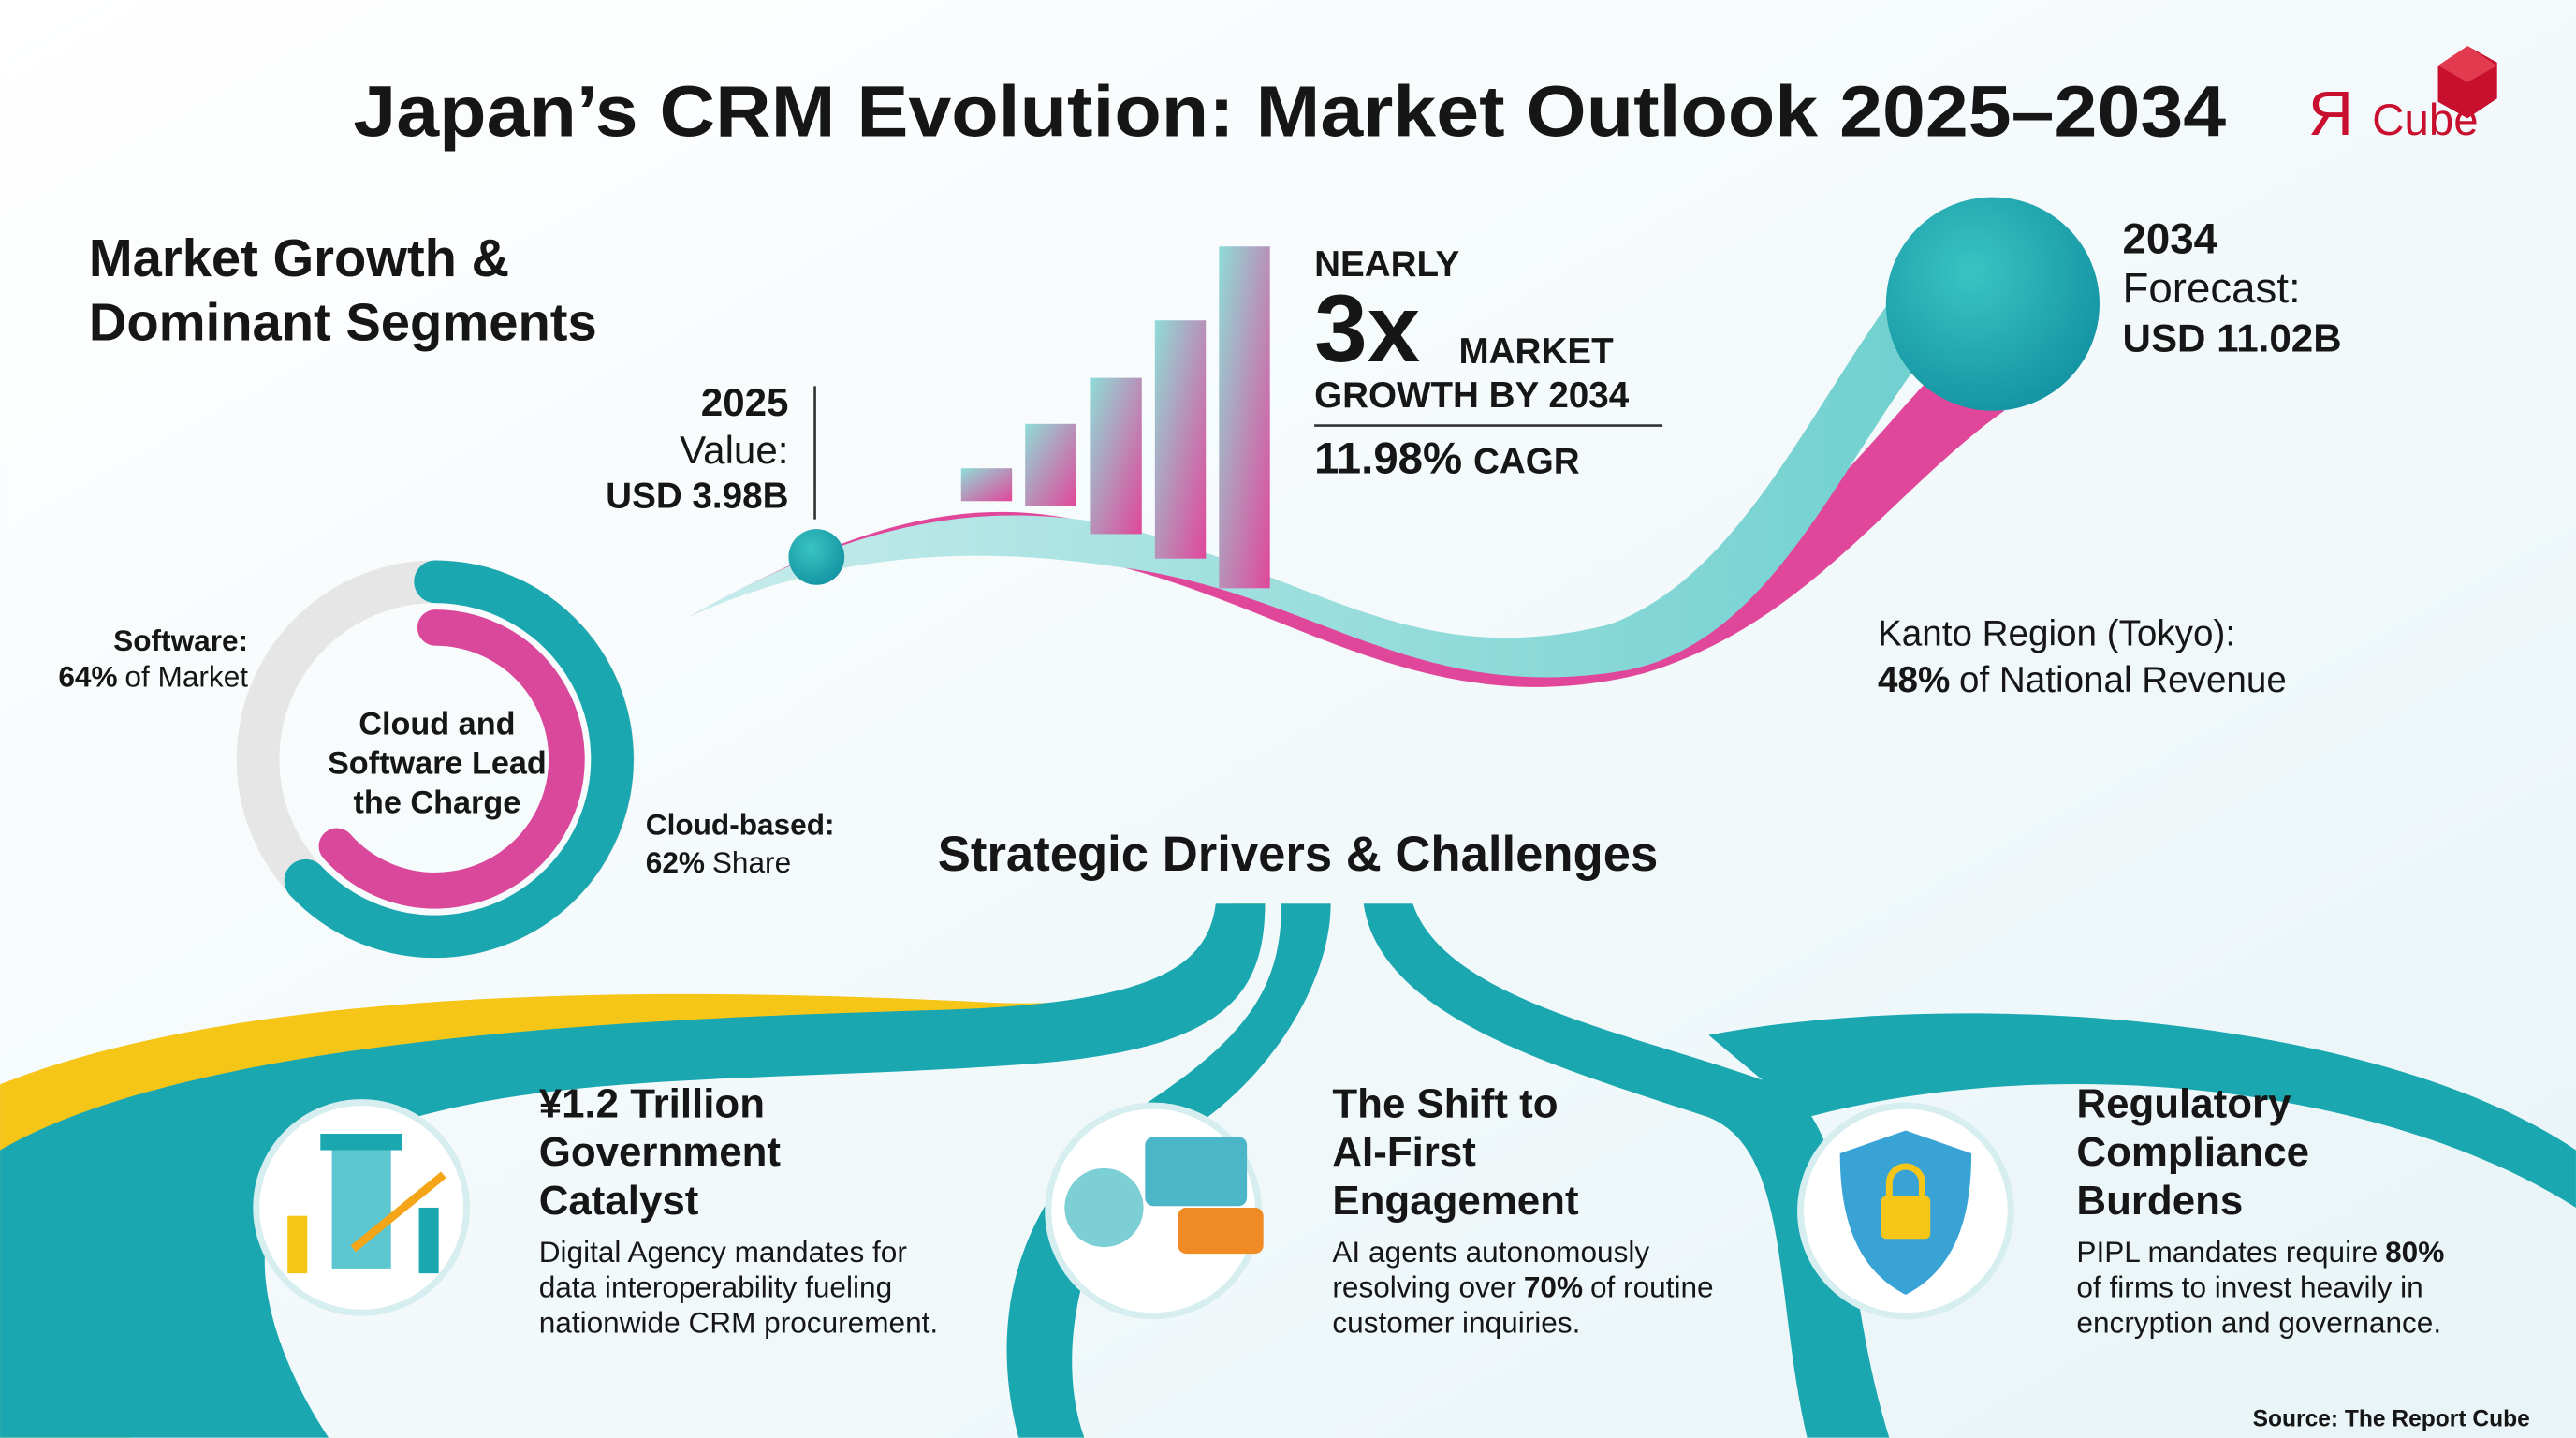 The image size is (2576, 1438). Describe the element at coordinates (1490, 1252) in the screenshot. I see `card-body: AI agents autonomously` at that location.